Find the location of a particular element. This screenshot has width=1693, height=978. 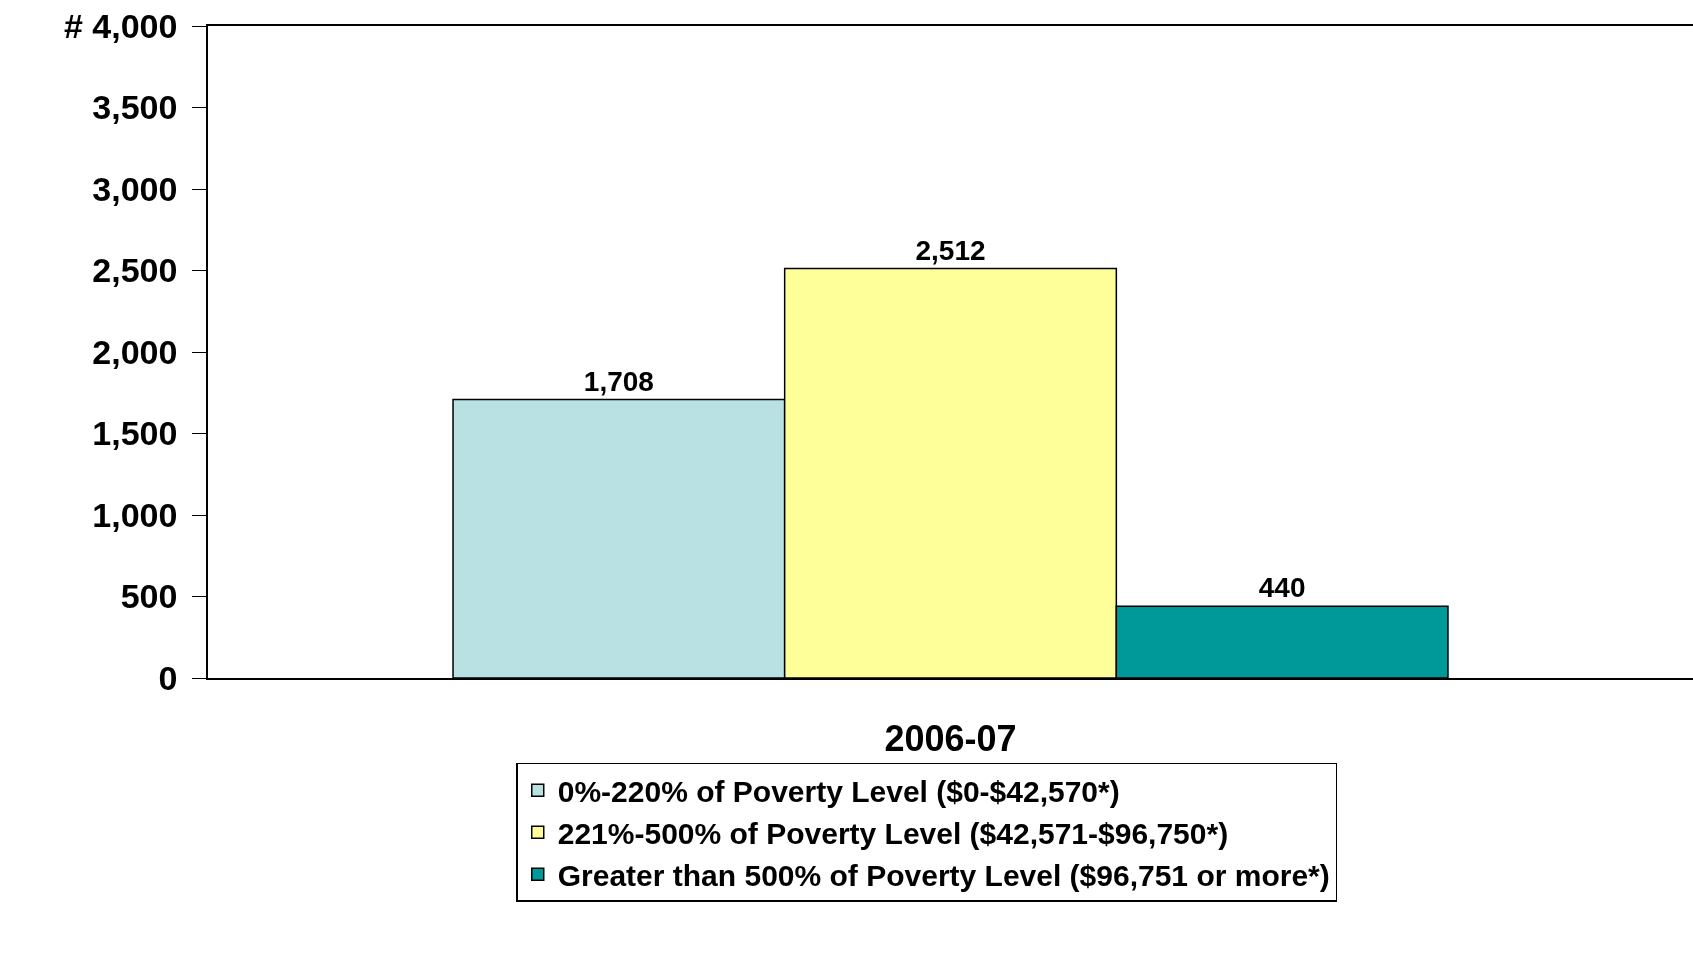

legend-label: 0%-220% of Poverty Level ($0-$42,570*) is located at coordinates (838, 791).